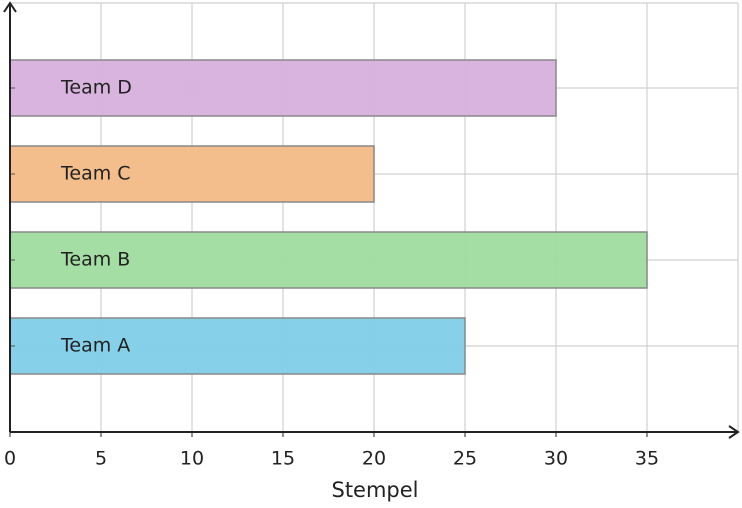 The height and width of the screenshot is (508, 742). Describe the element at coordinates (374, 490) in the screenshot. I see `x-axis-label: Stempel` at that location.